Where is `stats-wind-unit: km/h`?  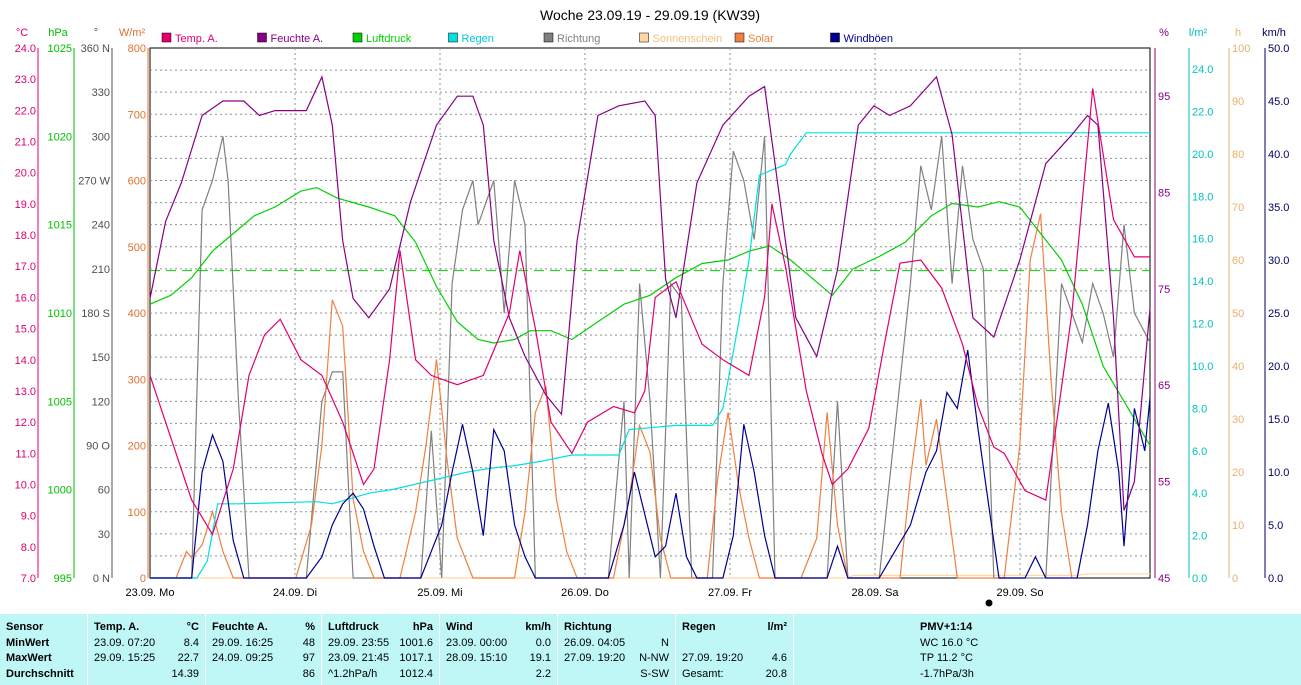 stats-wind-unit: km/h is located at coordinates (538, 627).